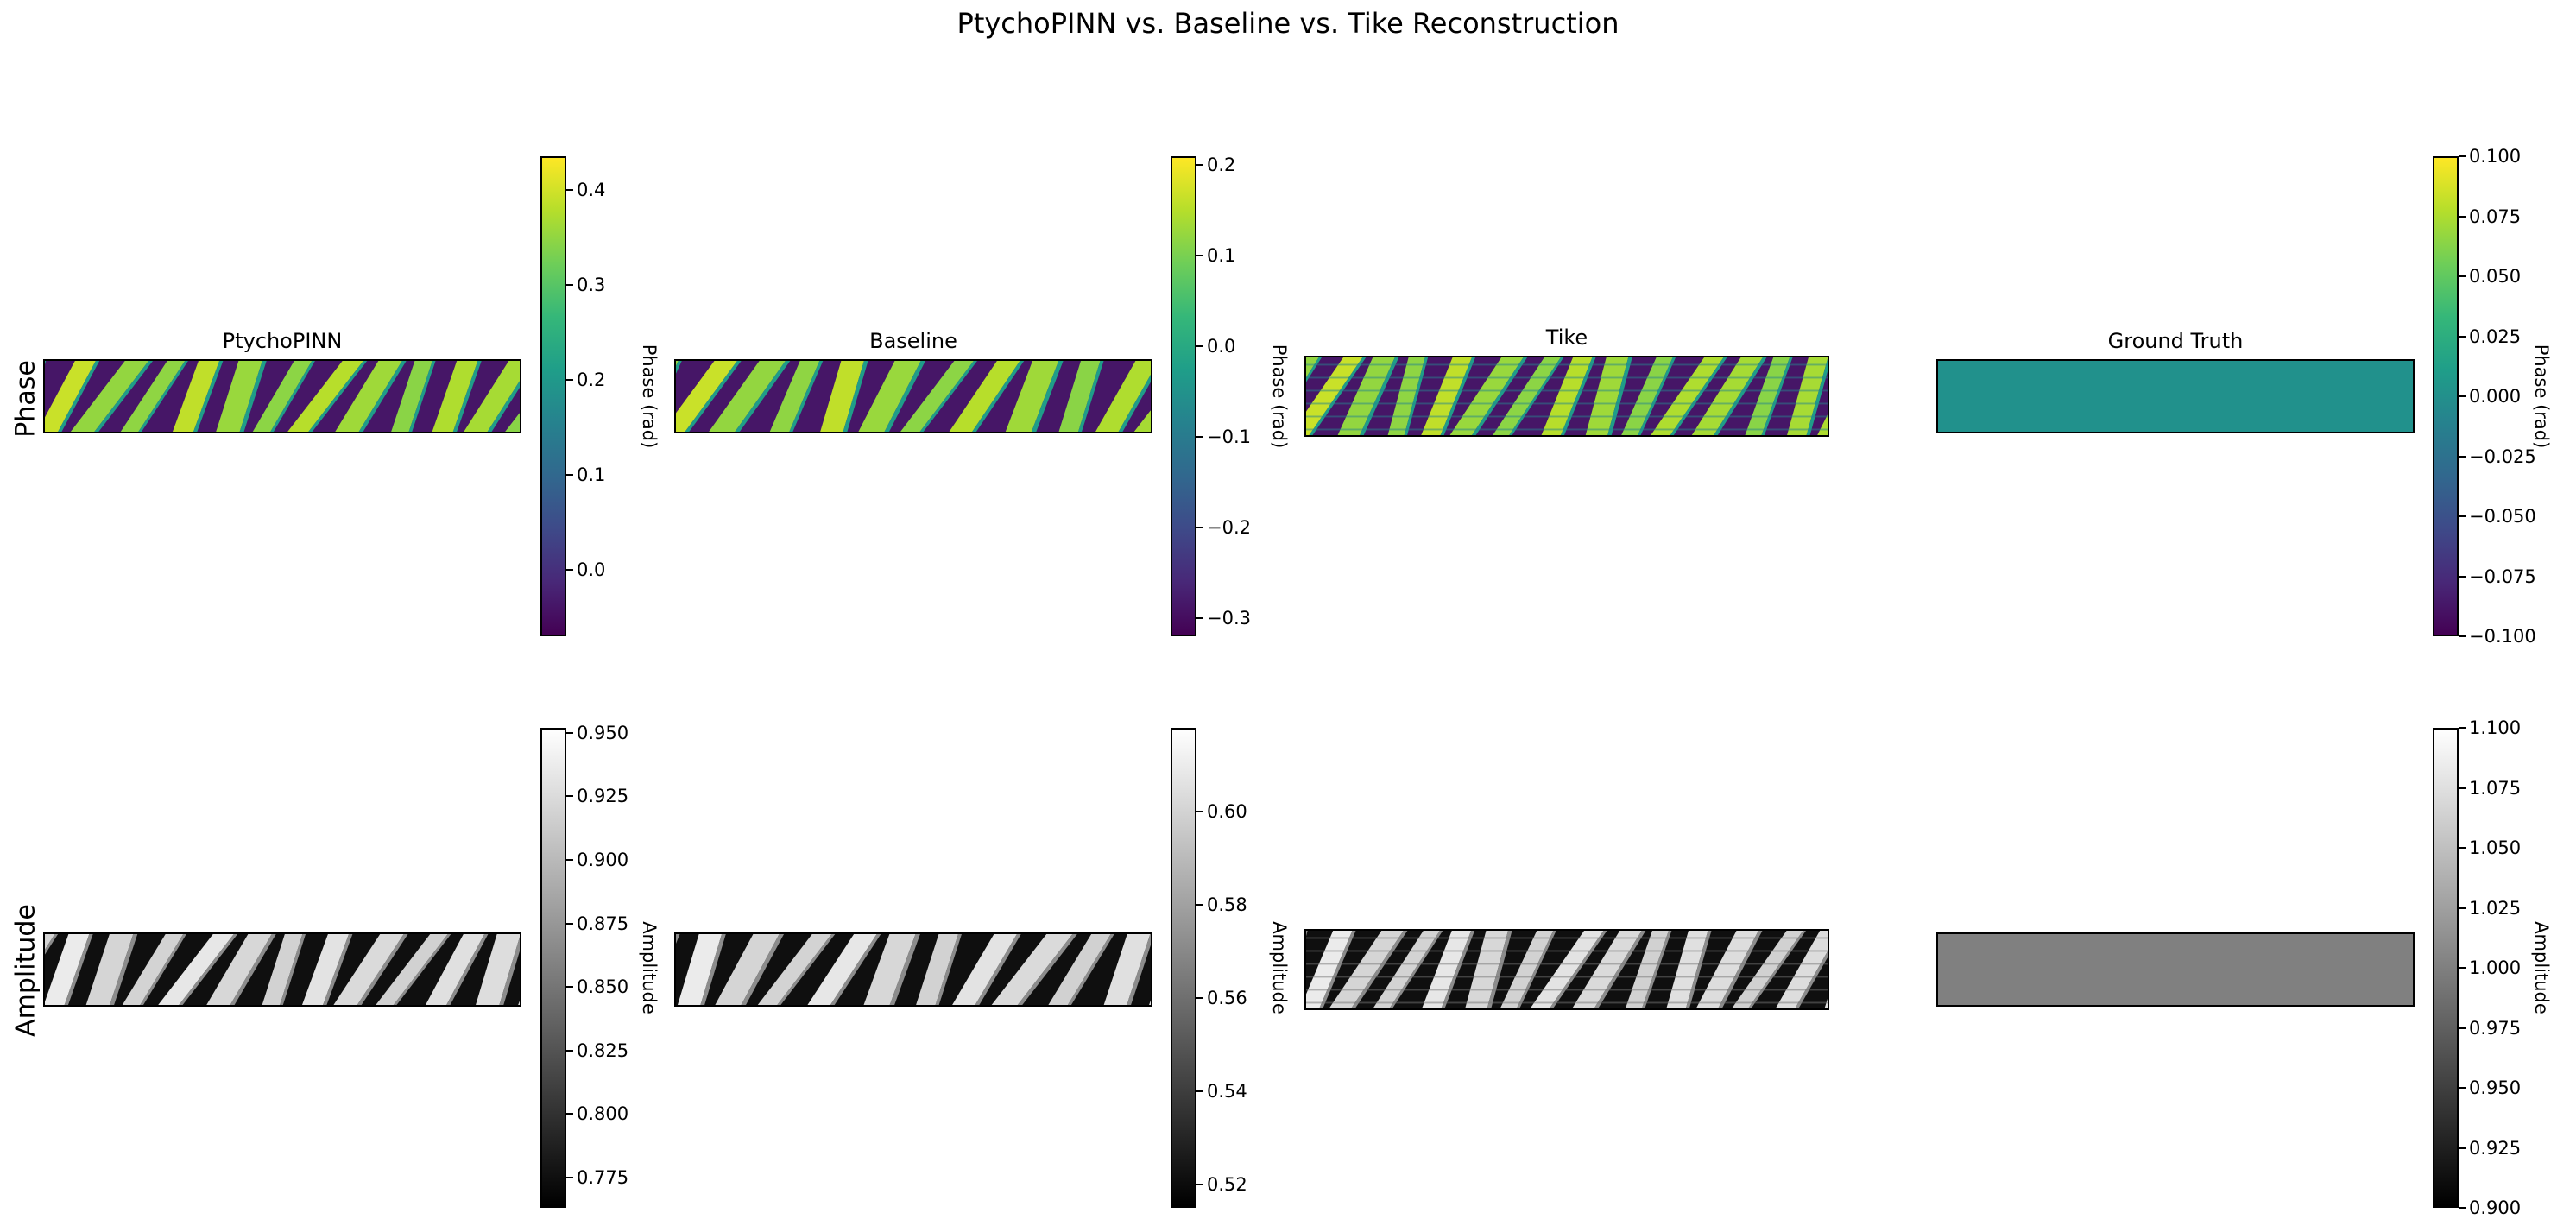  I want to click on colorbar-tick-label: 0.075, so click(2495, 216).